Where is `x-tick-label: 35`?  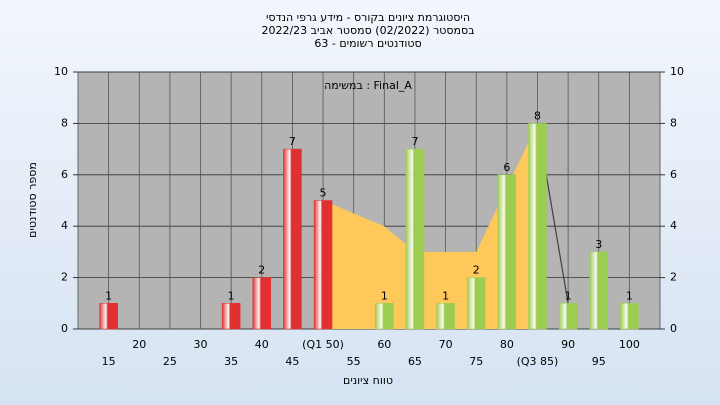 x-tick-label: 35 is located at coordinates (231, 361).